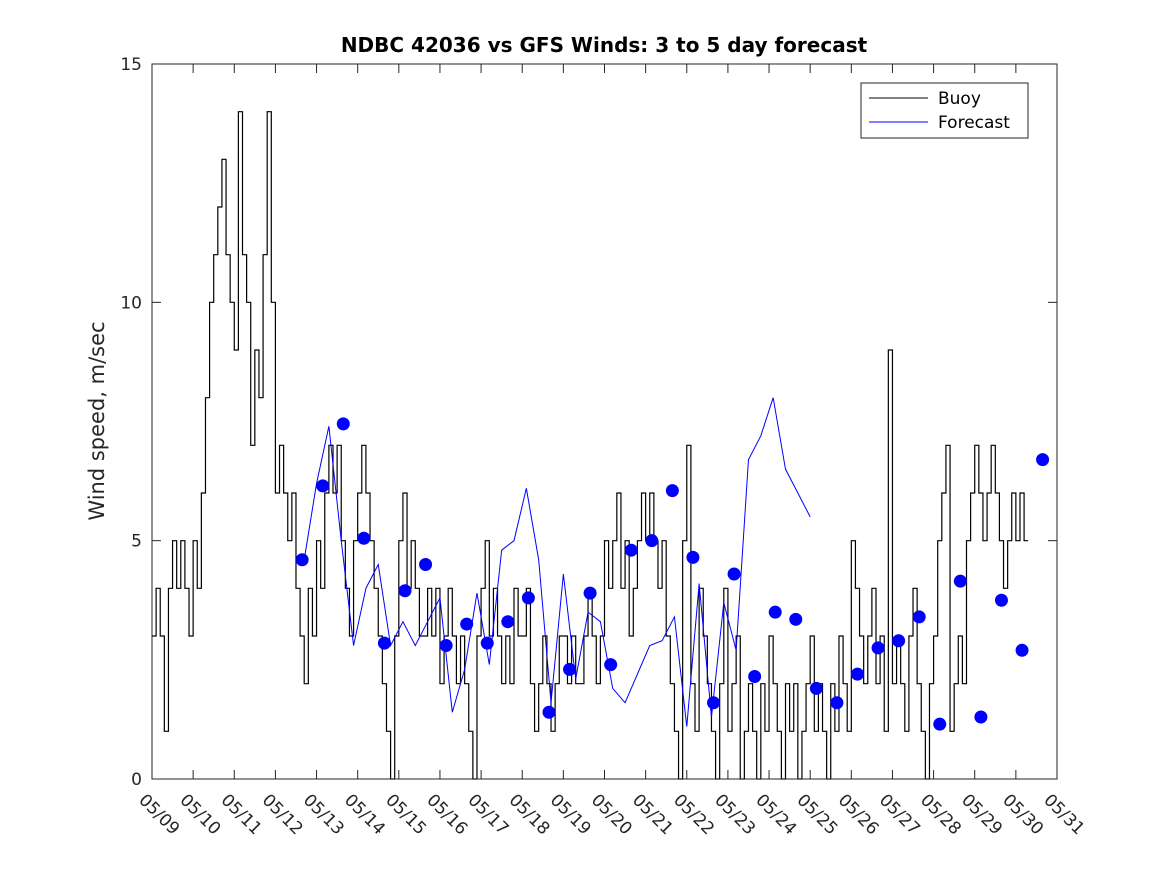  Describe the element at coordinates (136, 542) in the screenshot. I see `y-tick-label: 5` at that location.